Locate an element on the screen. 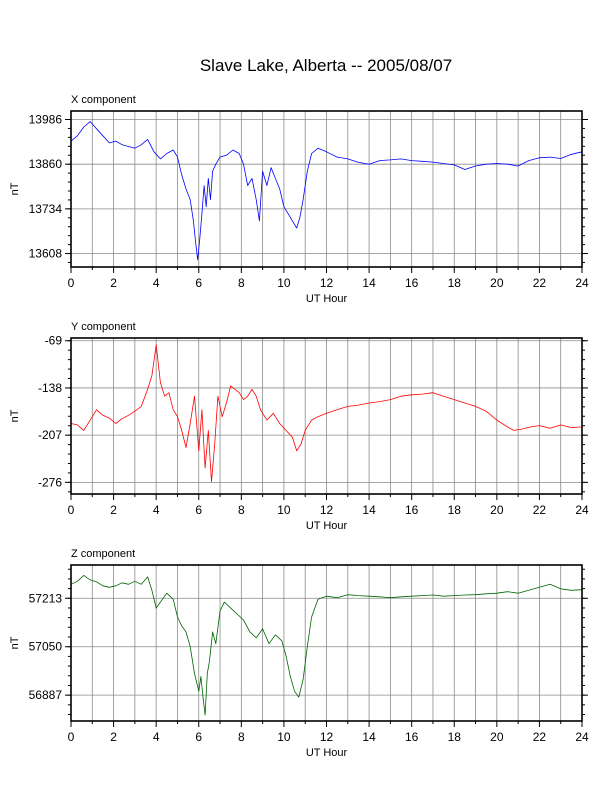 Image resolution: width=612 pixels, height=792 pixels. y-tick-label: -276 is located at coordinates (50, 482).